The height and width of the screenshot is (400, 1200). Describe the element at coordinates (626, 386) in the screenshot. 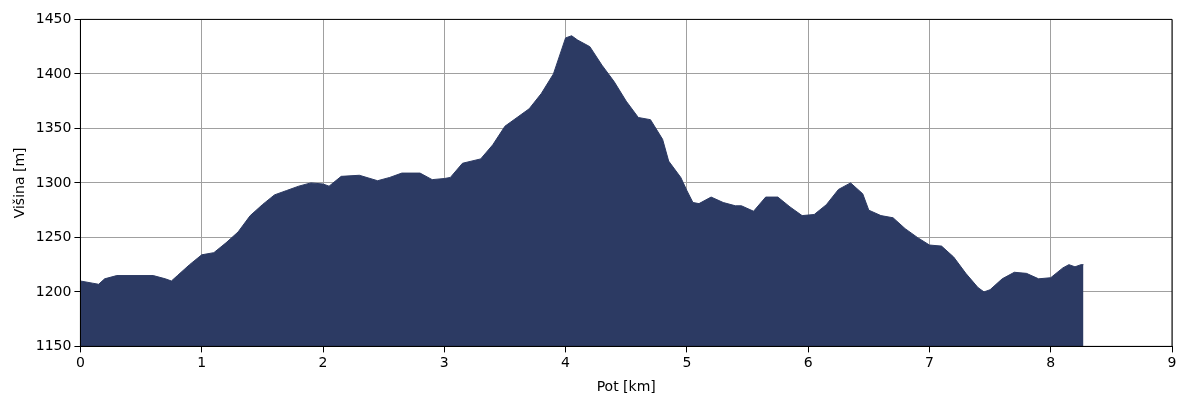

I see `x-axis-title: Pot [km]` at that location.